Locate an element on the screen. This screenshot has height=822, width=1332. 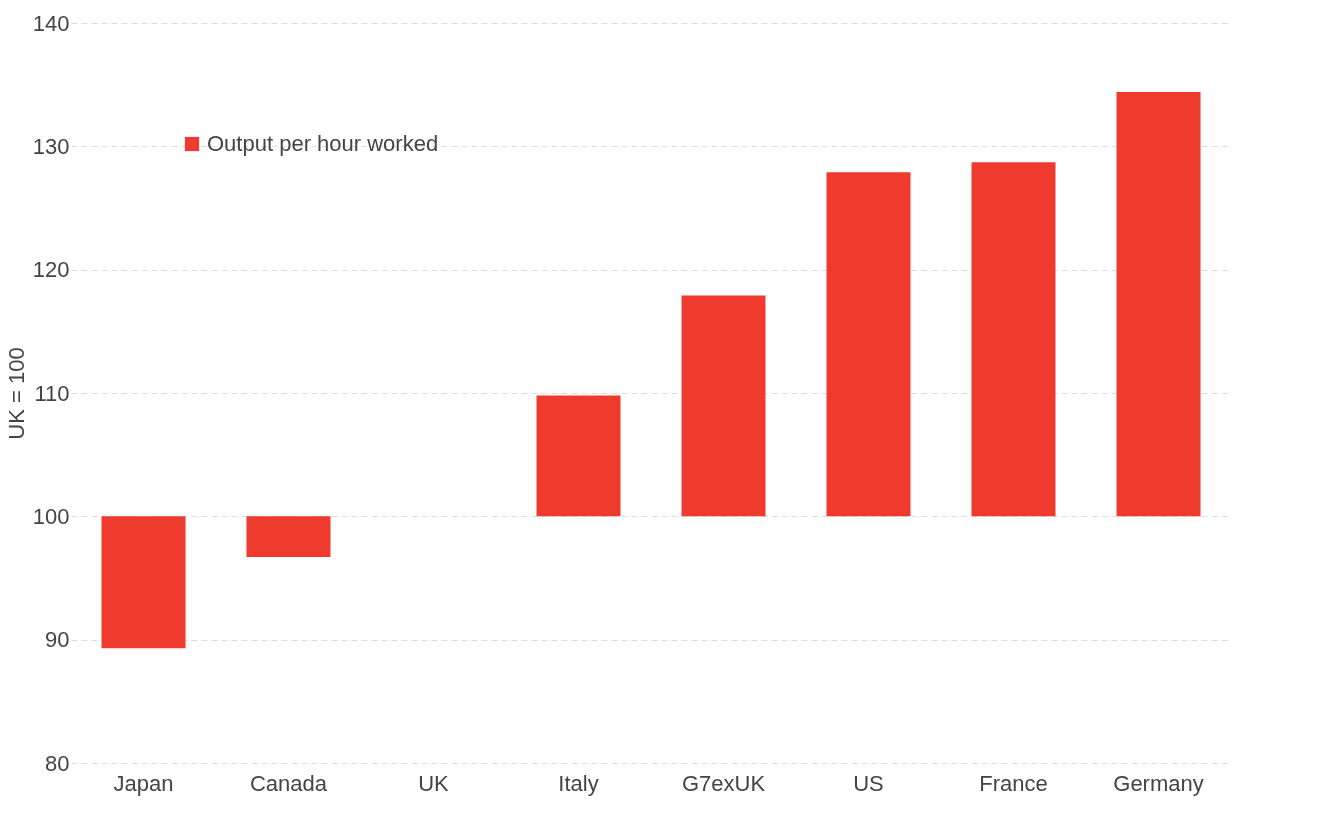
x-tick-label: Italy is located at coordinates (578, 783).